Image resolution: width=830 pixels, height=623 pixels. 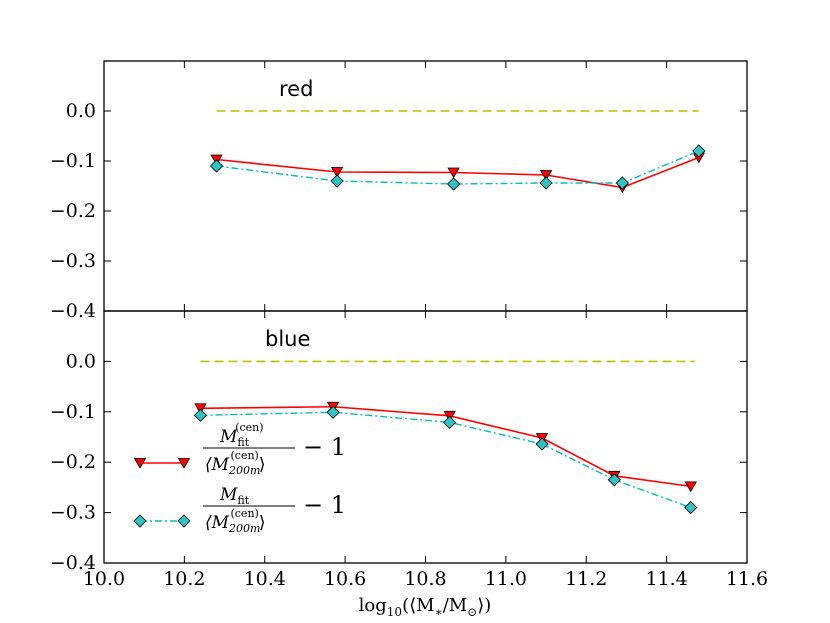 I want to click on x-tick-label: 10.8, so click(x=425, y=579).